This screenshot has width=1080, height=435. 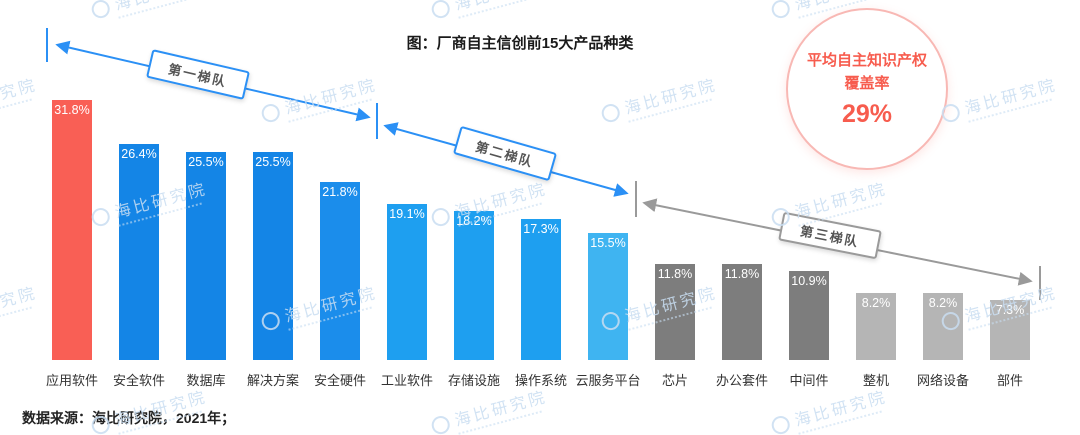 I want to click on bar-category-label: 操作系统, so click(x=541, y=380).